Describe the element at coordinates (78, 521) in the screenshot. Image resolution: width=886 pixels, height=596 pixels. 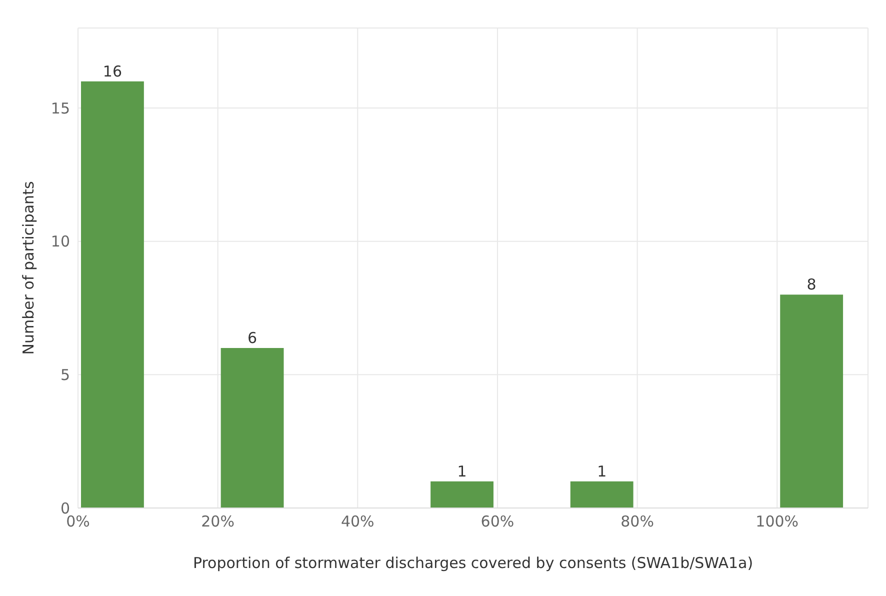
I see `x-tick-label: 0%` at that location.